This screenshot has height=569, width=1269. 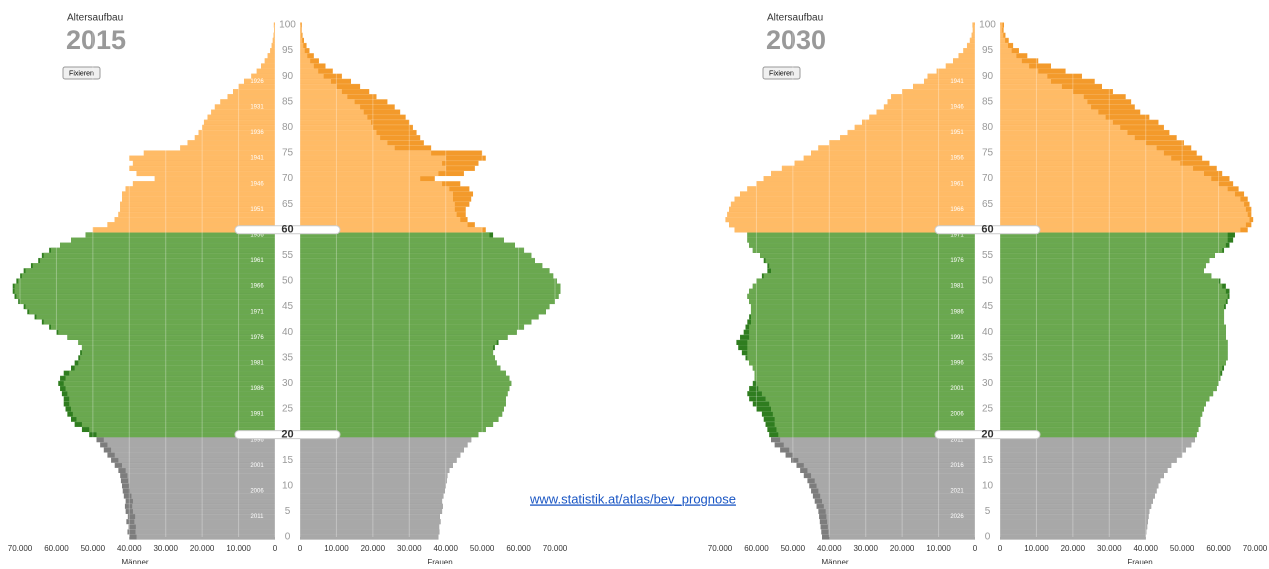 I want to click on y-tick-label: 20, so click(x=987, y=435).